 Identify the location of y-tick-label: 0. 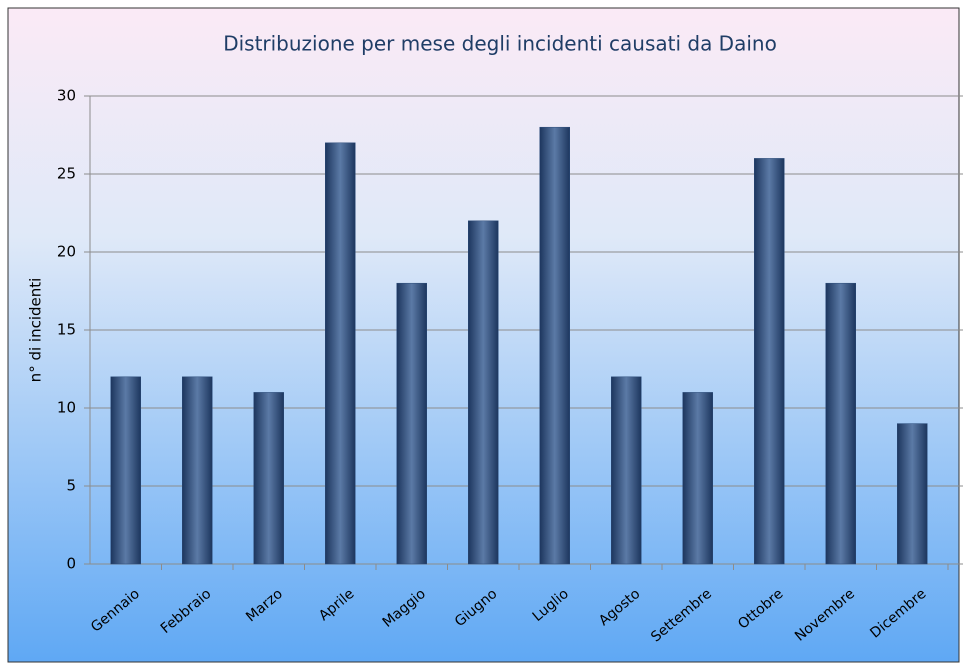
(71, 564).